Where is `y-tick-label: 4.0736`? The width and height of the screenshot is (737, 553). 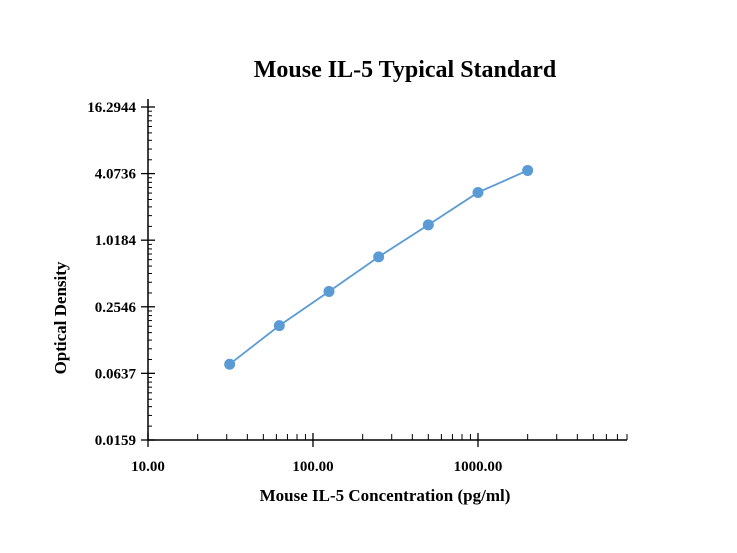 y-tick-label: 4.0736 is located at coordinates (116, 175).